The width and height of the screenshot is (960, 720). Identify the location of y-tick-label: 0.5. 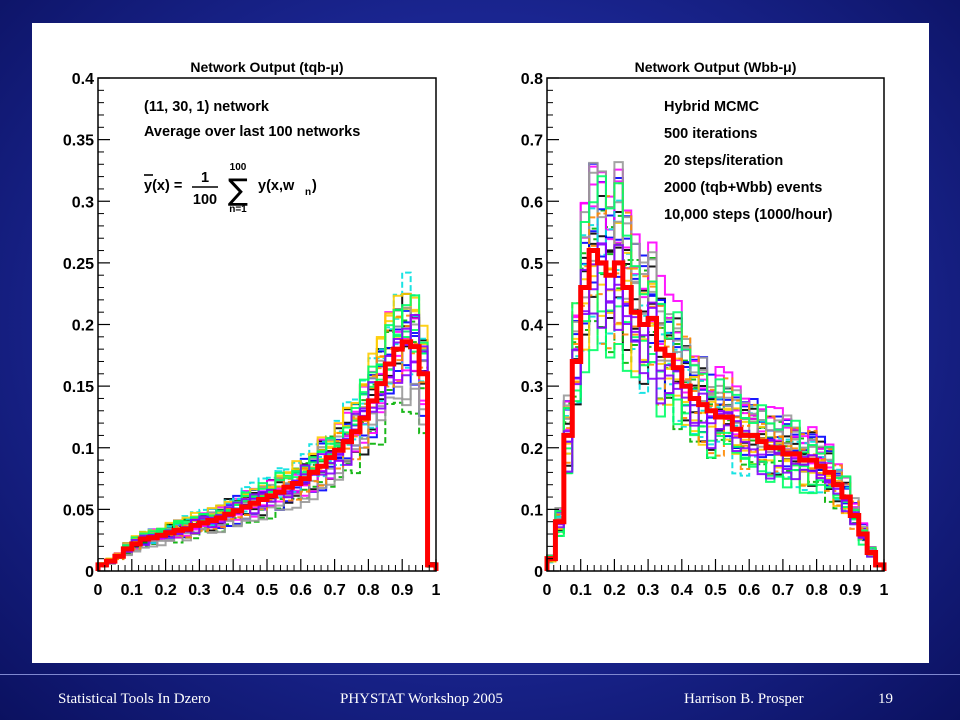
(532, 264).